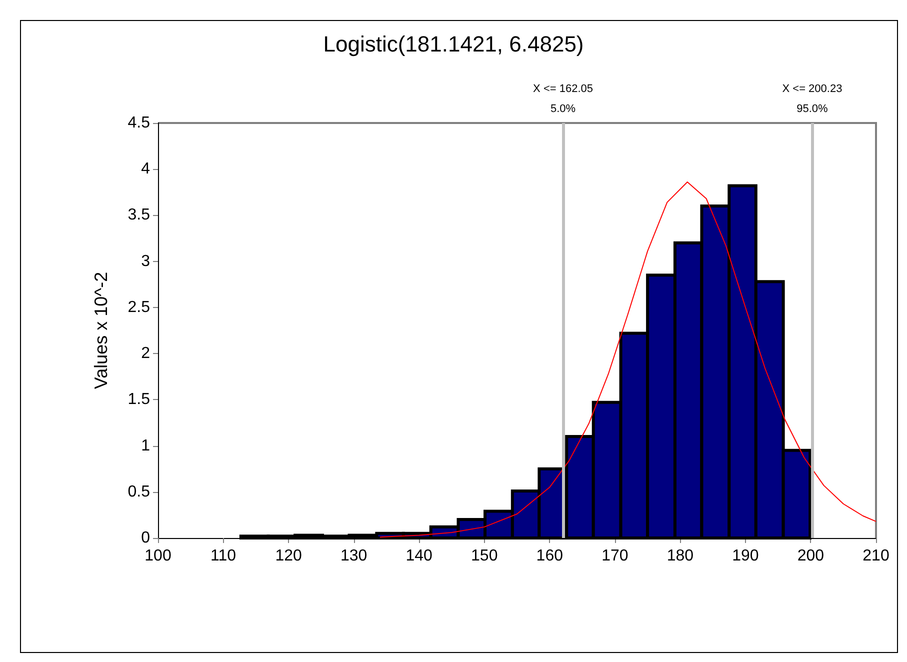  Describe the element at coordinates (419, 556) in the screenshot. I see `x-tick-label: 140` at that location.